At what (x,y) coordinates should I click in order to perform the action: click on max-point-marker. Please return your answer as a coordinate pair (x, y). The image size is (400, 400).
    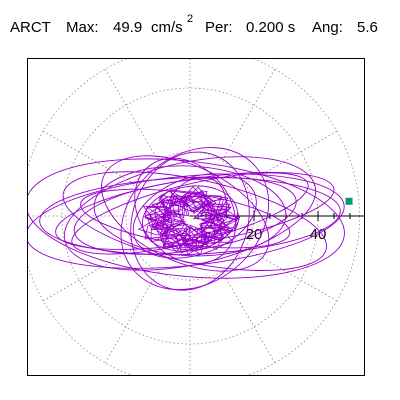
    Looking at the image, I should click on (349, 201).